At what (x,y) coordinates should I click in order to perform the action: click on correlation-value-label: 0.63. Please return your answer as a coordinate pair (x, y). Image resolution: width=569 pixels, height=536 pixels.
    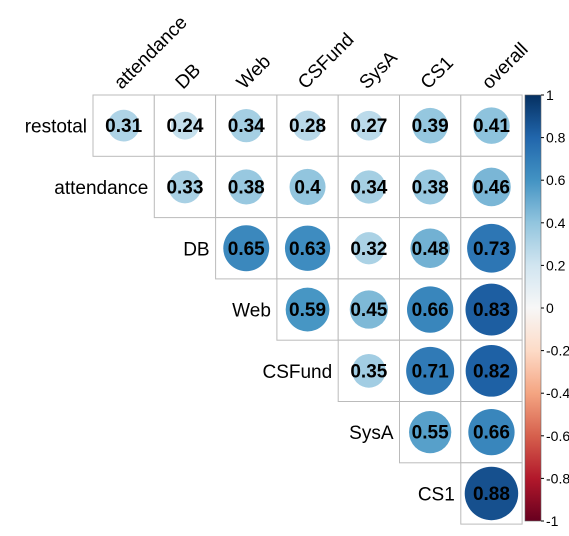
    Looking at the image, I should click on (307, 249).